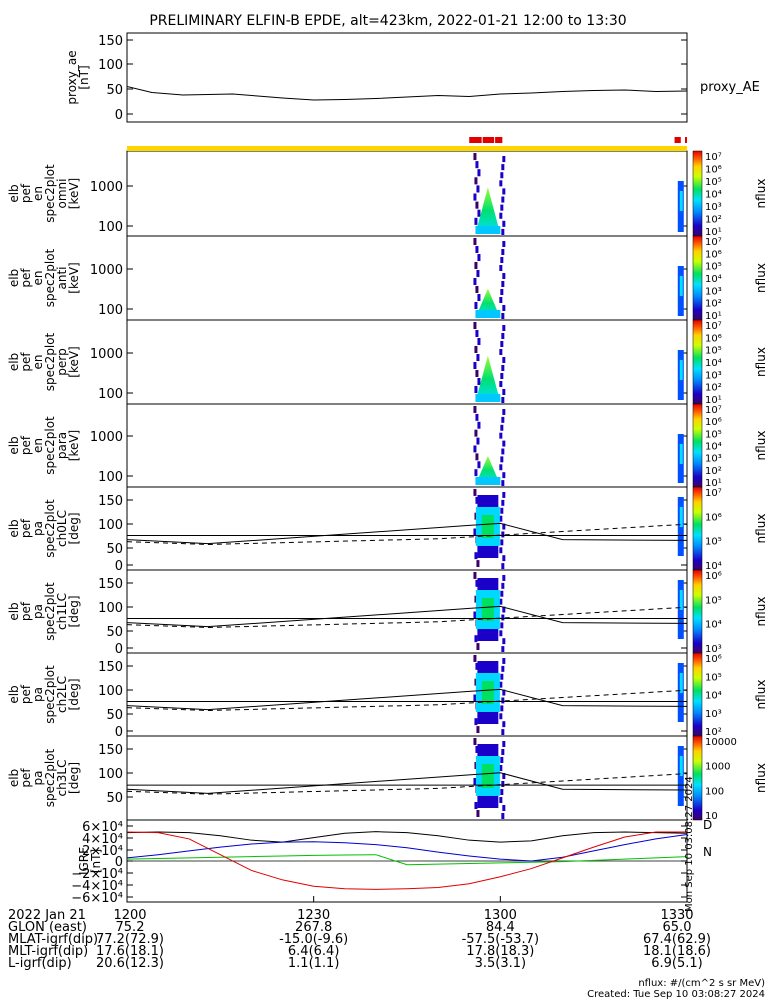  Describe the element at coordinates (713, 410) in the screenshot. I see `colorbar-tick: 10⁷` at that location.